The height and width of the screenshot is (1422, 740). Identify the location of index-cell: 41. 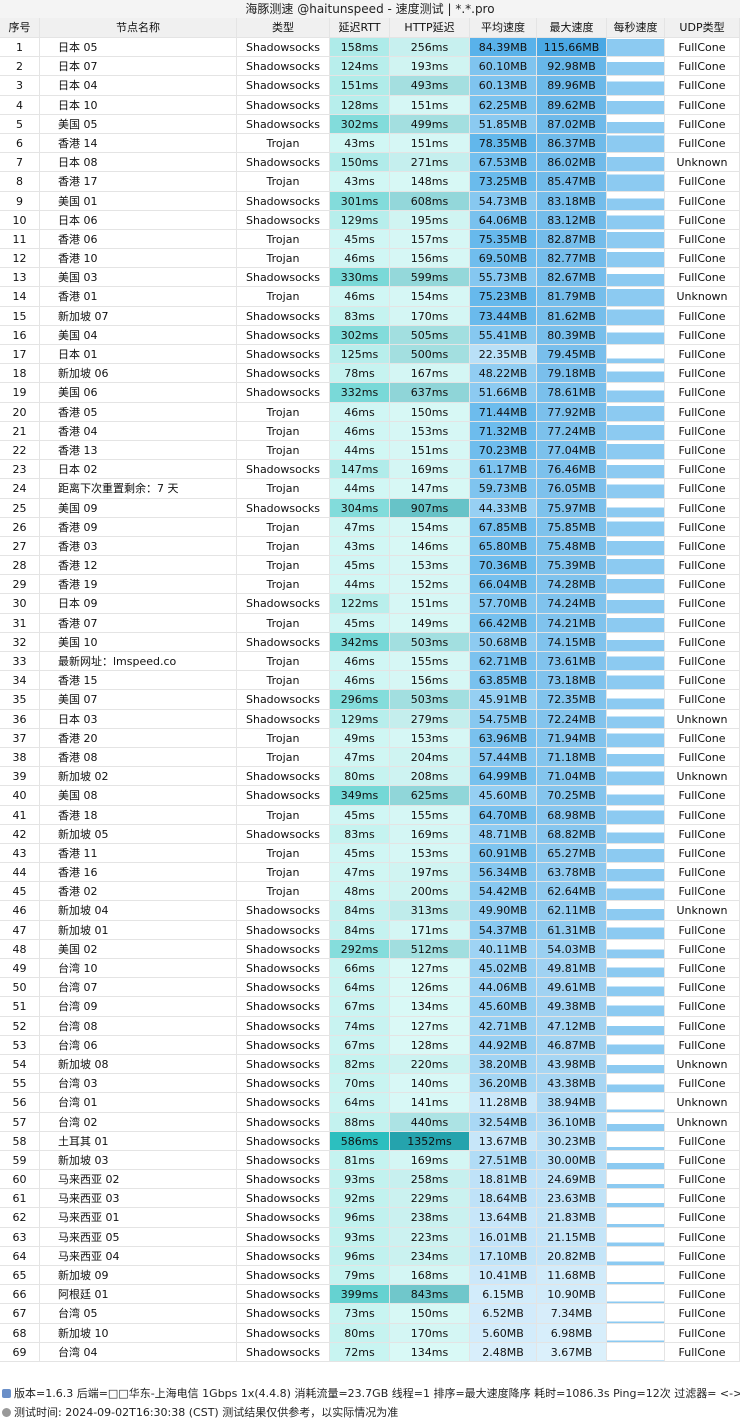
(20, 815).